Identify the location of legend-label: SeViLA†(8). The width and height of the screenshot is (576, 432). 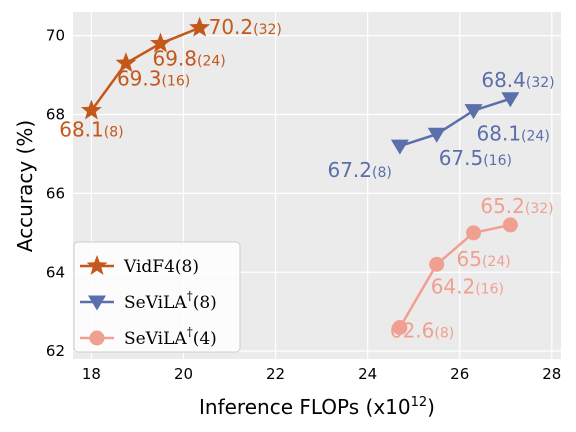
(170, 301).